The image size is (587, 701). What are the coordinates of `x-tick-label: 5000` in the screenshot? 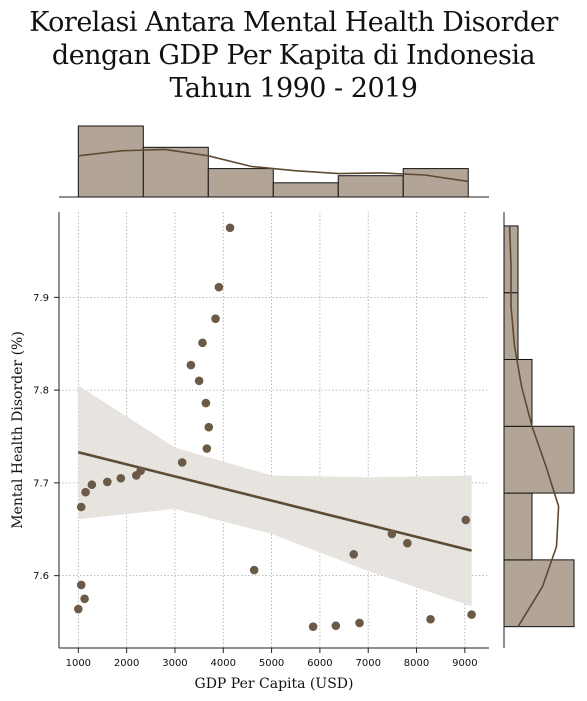 It's located at (271, 663).